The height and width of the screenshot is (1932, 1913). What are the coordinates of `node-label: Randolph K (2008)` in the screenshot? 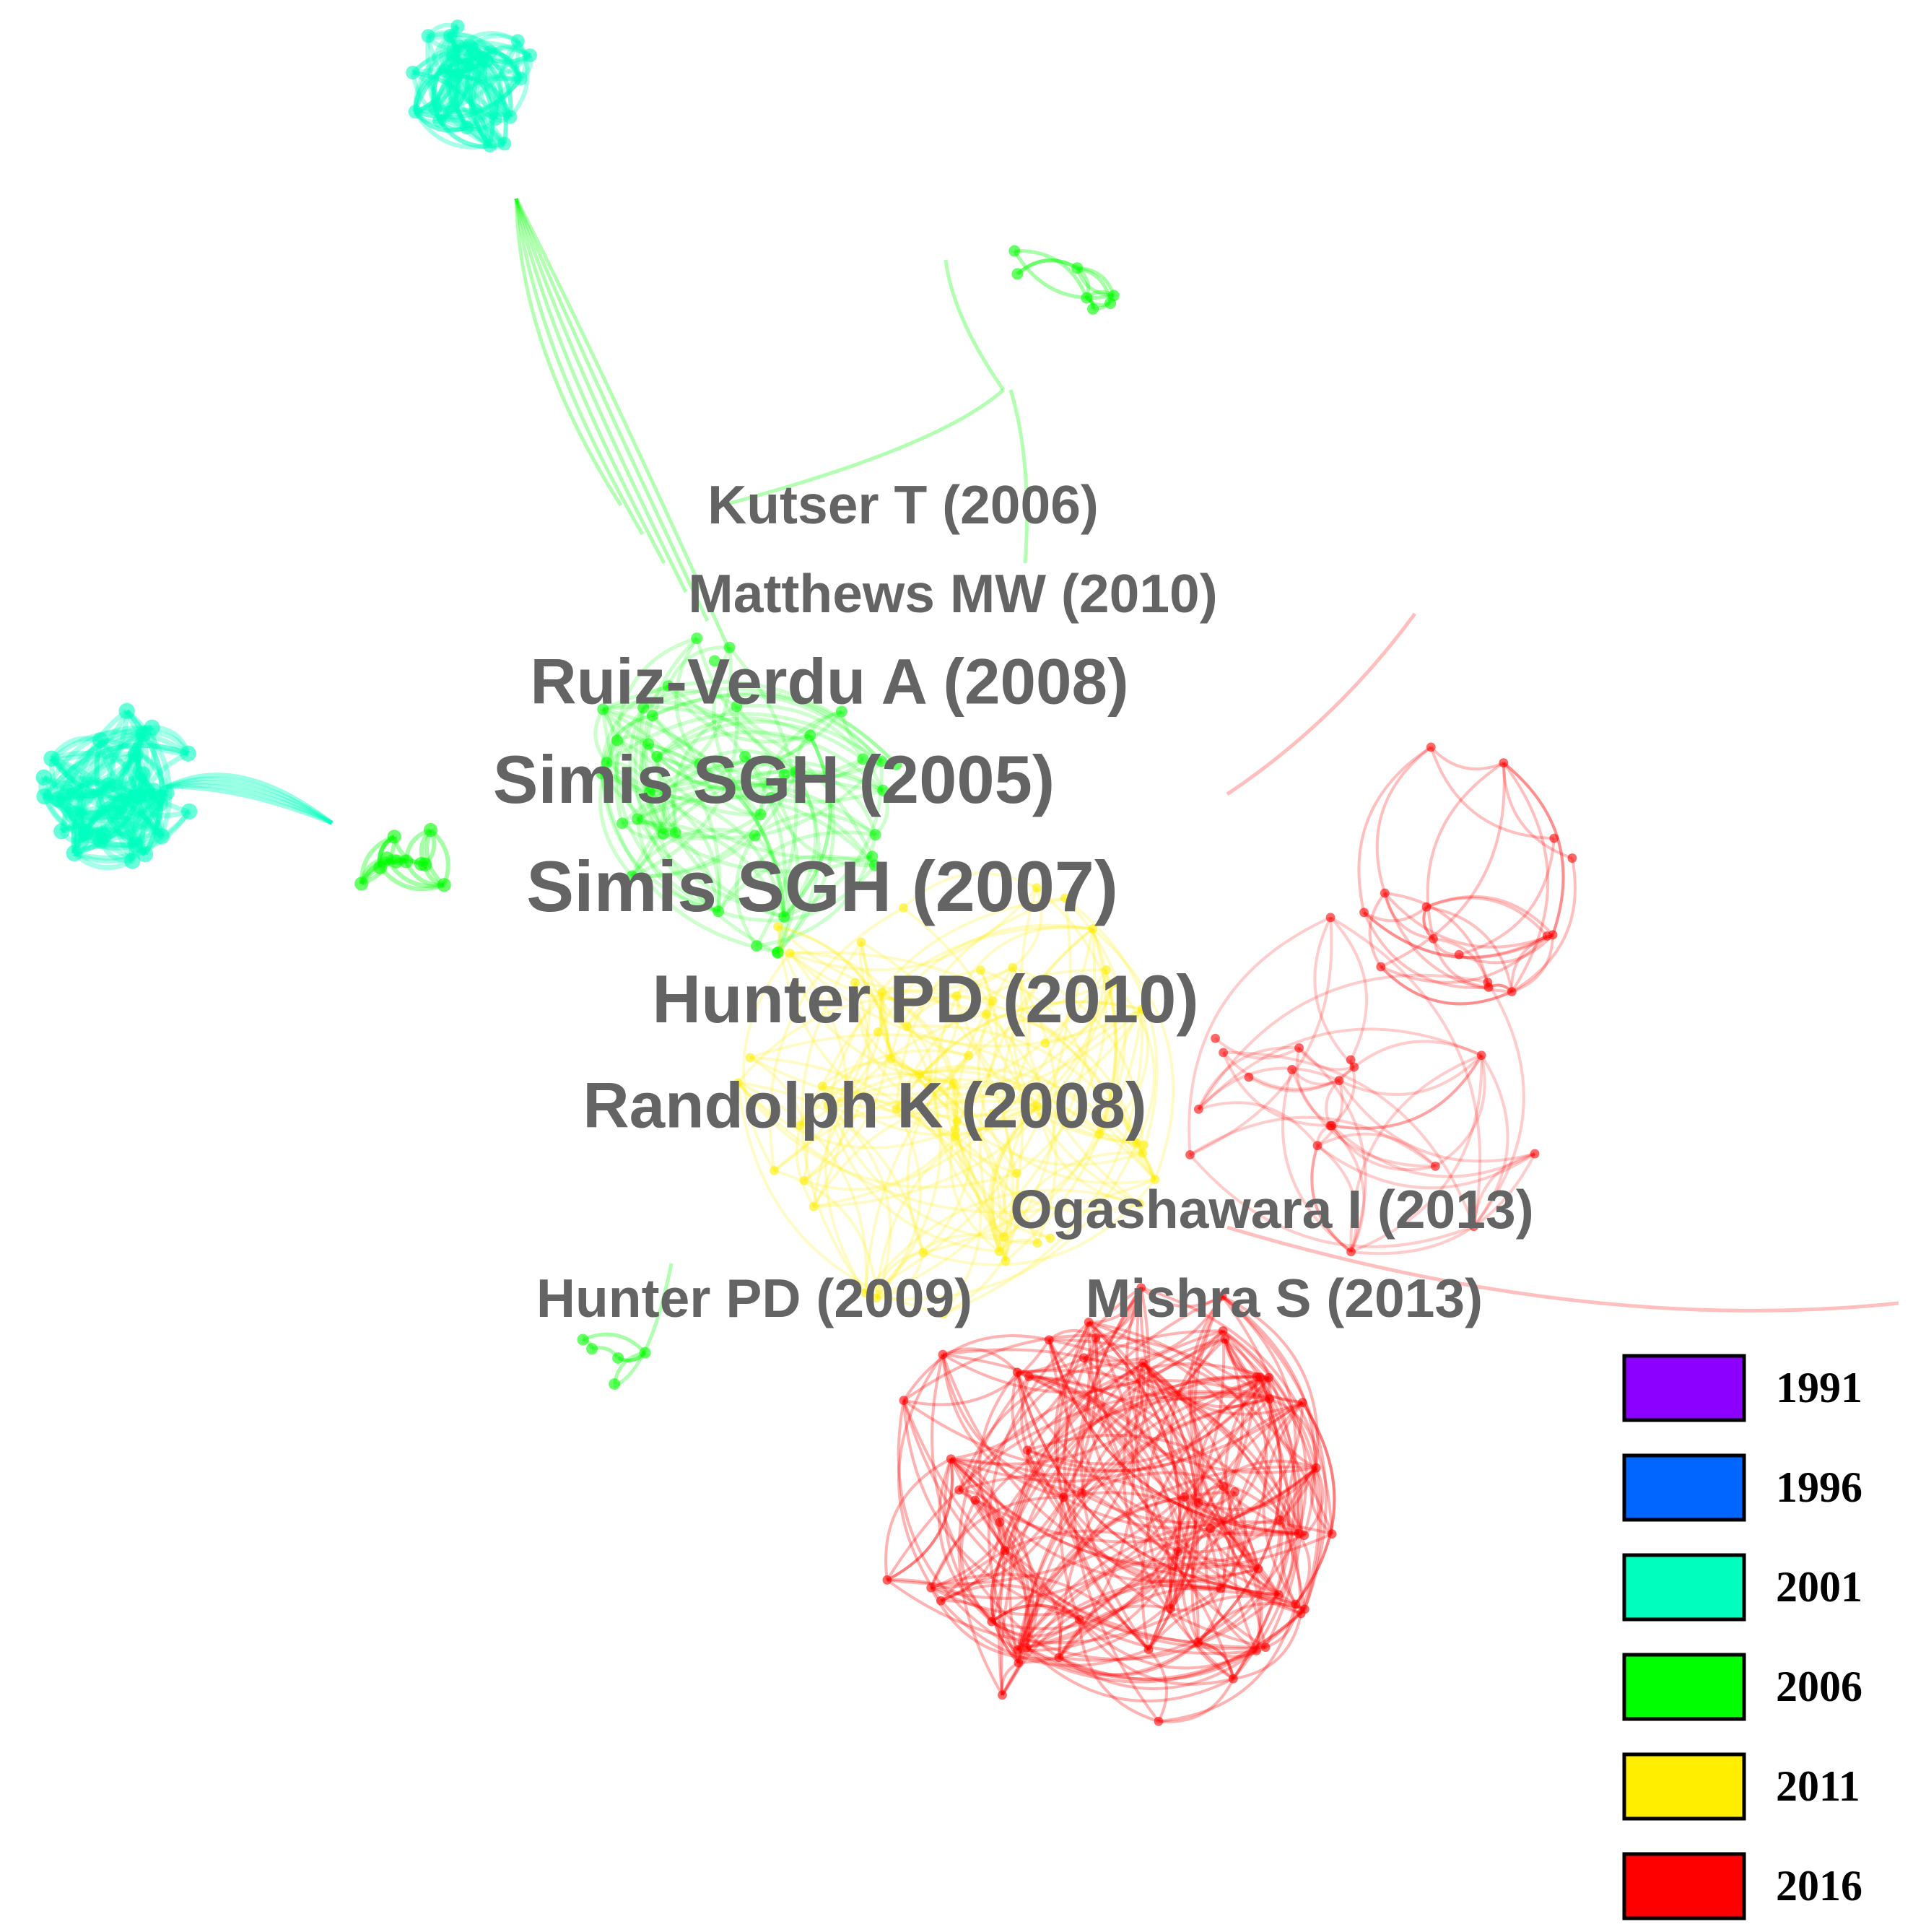 It's located at (864, 1105).